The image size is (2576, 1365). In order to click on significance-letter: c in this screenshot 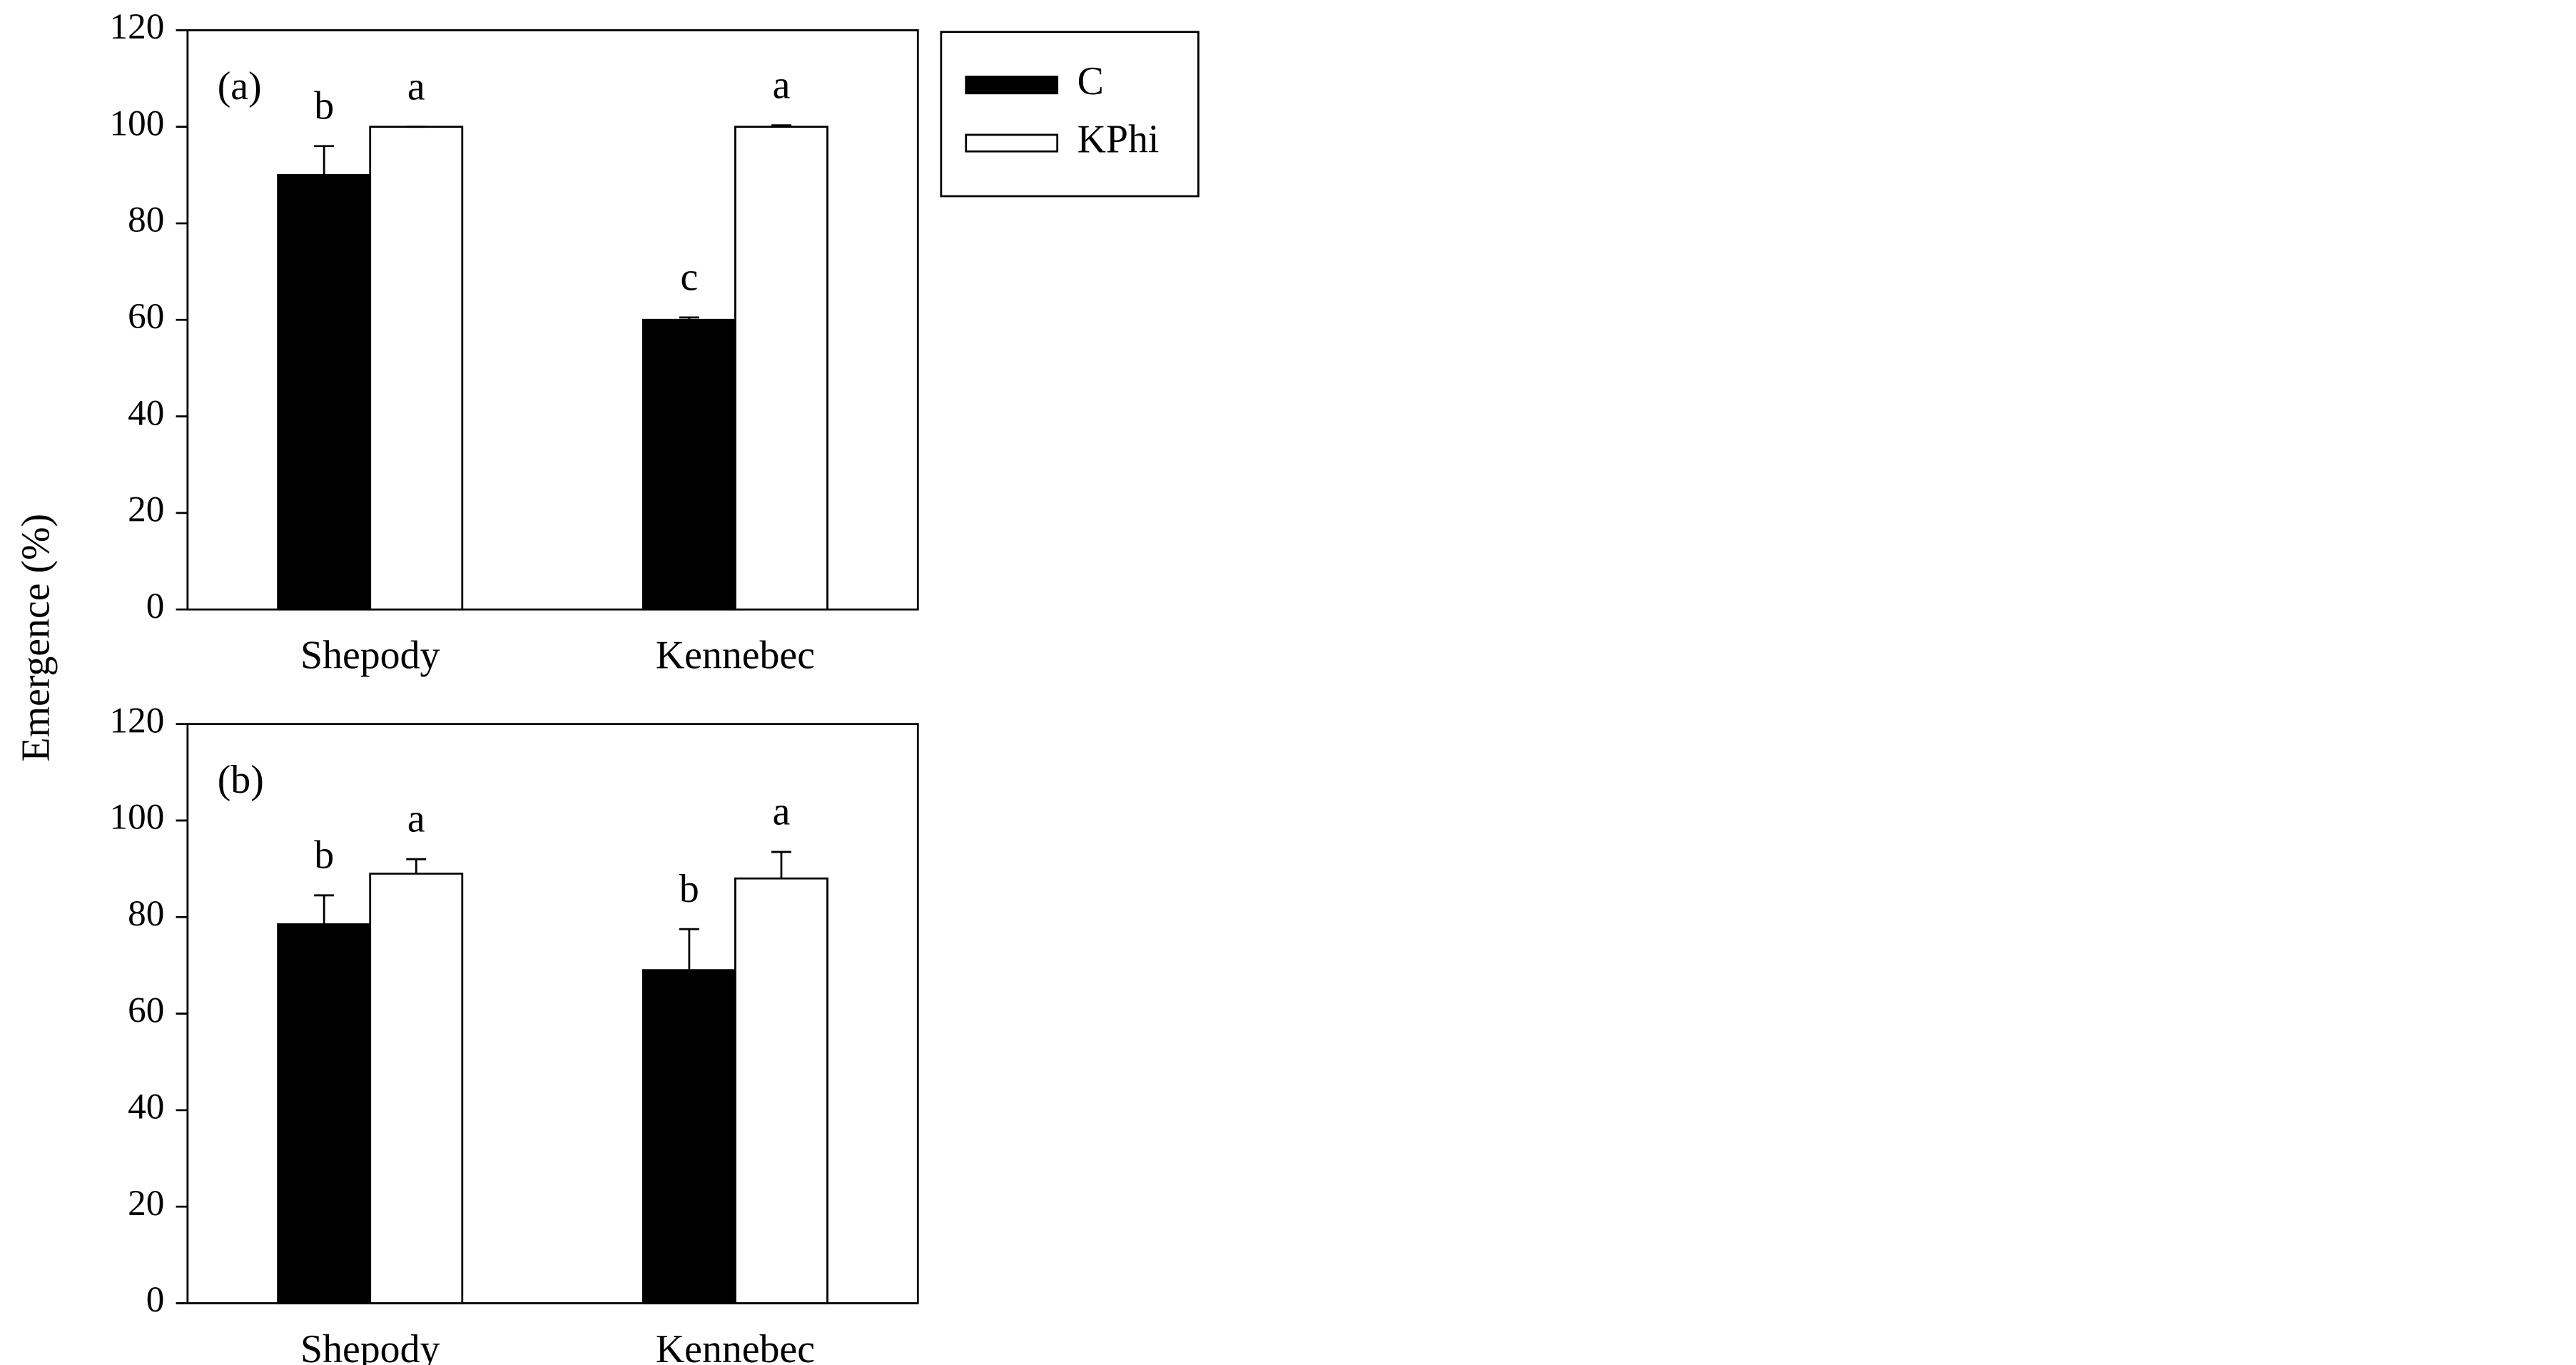, I will do `click(689, 277)`.